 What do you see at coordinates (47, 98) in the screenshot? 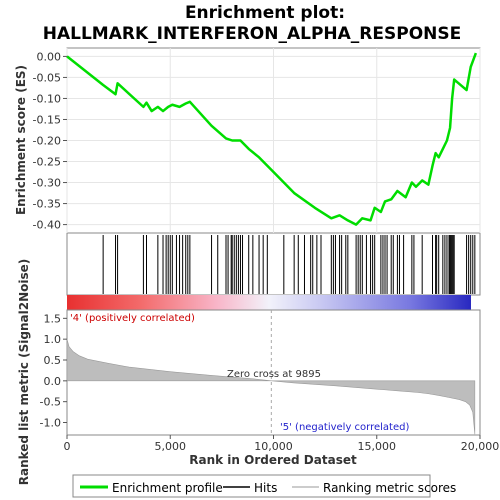
I see `es-tick-label: -0.10` at bounding box center [47, 98].